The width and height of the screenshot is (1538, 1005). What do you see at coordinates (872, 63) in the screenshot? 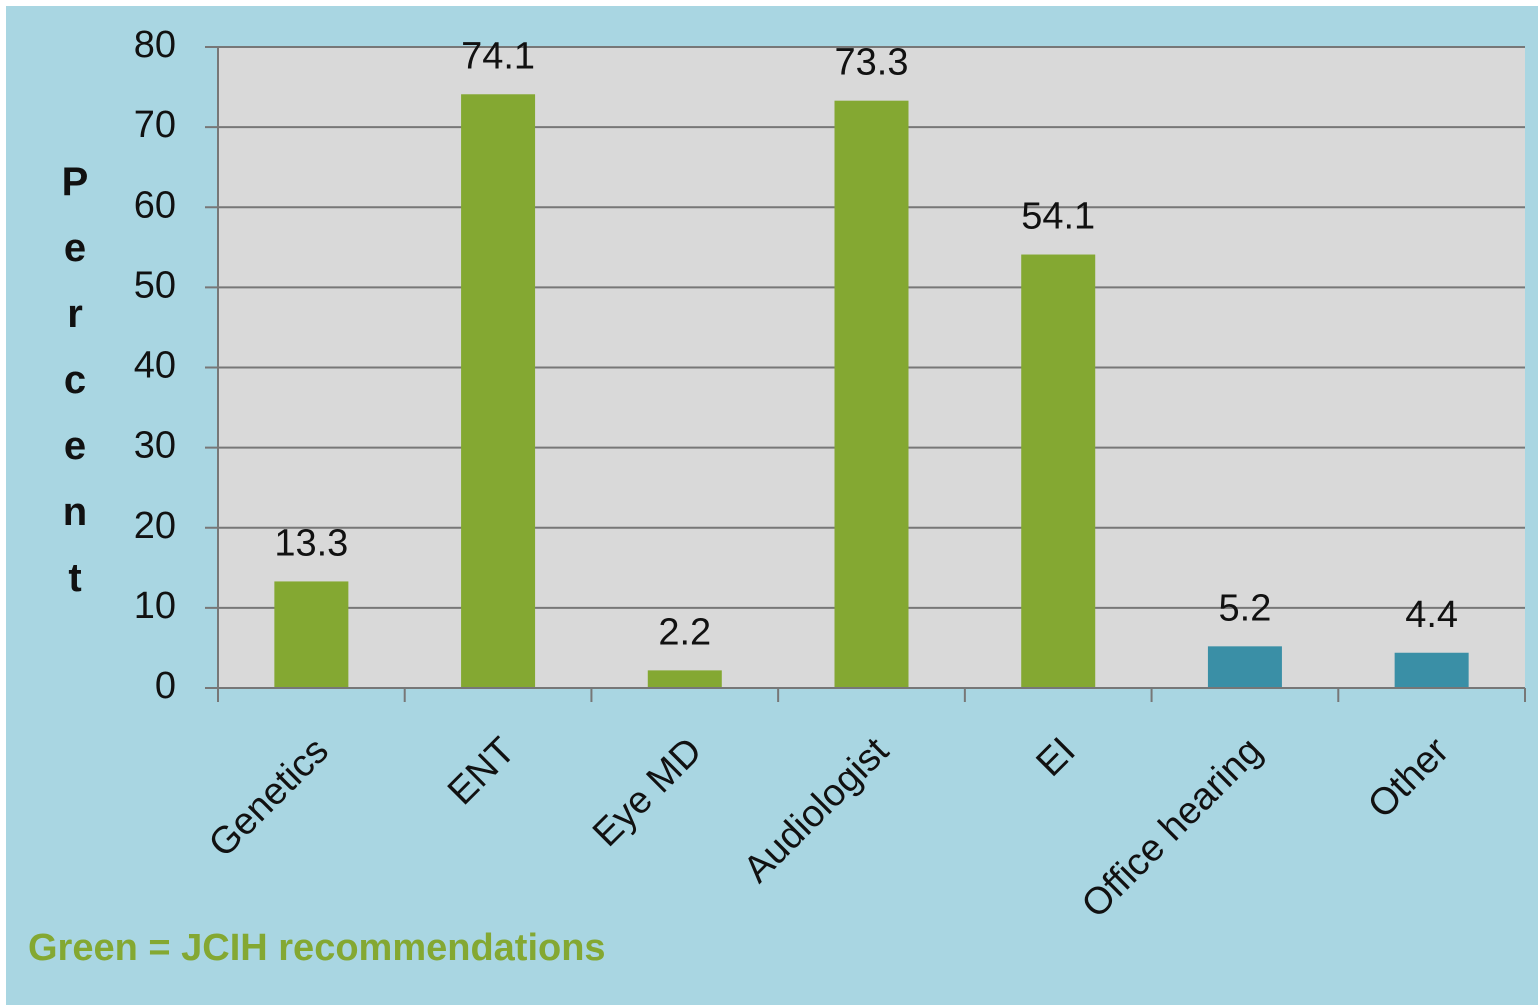
I see `data-label: 73.3` at bounding box center [872, 63].